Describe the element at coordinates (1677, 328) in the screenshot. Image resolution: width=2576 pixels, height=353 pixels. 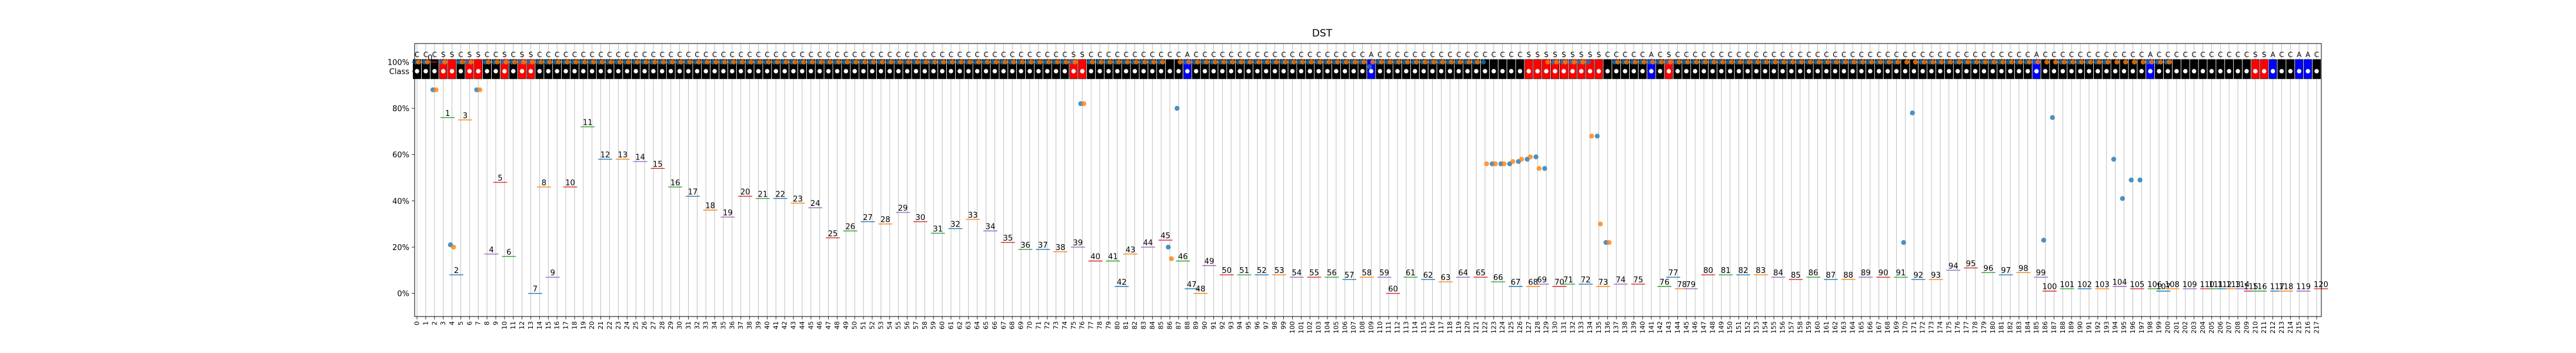
I see `x-tick-label: 144` at that location.